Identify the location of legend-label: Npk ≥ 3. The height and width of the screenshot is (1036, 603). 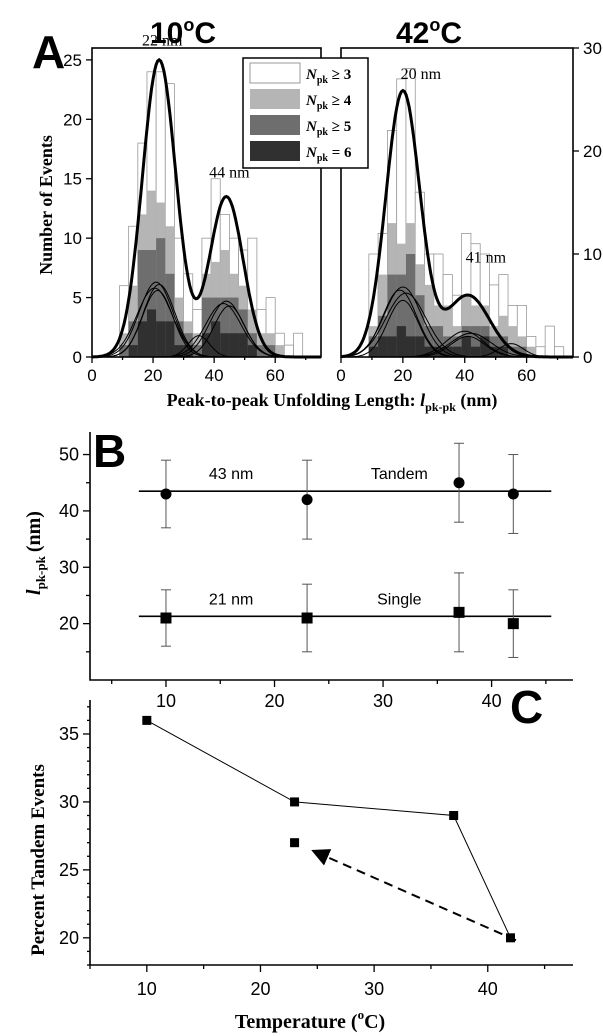
(328, 76).